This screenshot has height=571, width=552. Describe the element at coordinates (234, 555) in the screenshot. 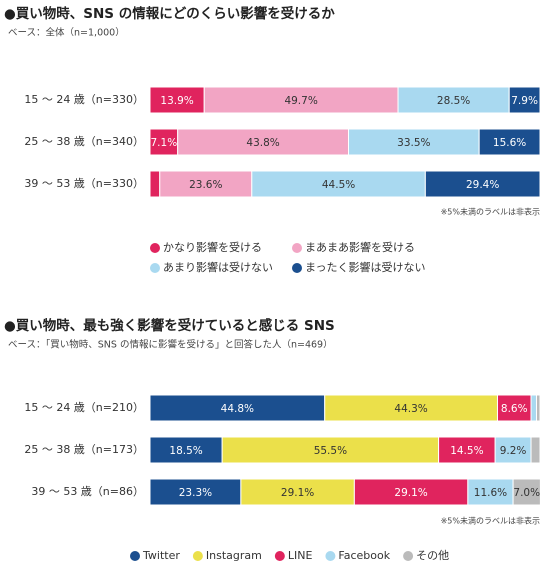

I see `legend-label: Instagram` at that location.